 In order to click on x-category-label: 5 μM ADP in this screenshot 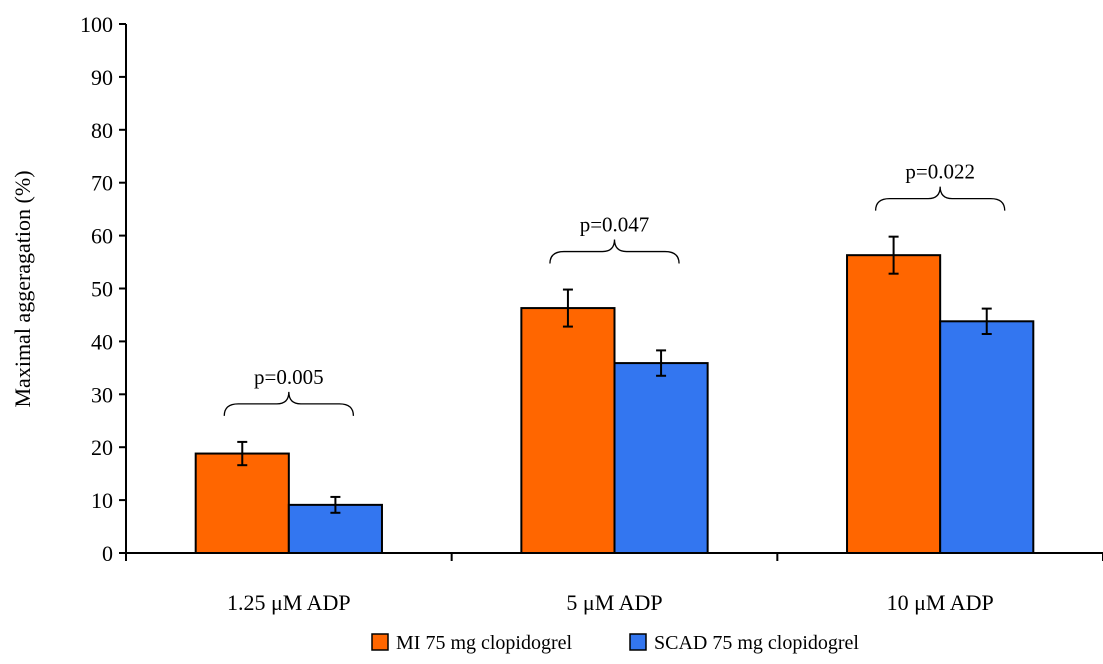, I will do `click(614, 602)`.